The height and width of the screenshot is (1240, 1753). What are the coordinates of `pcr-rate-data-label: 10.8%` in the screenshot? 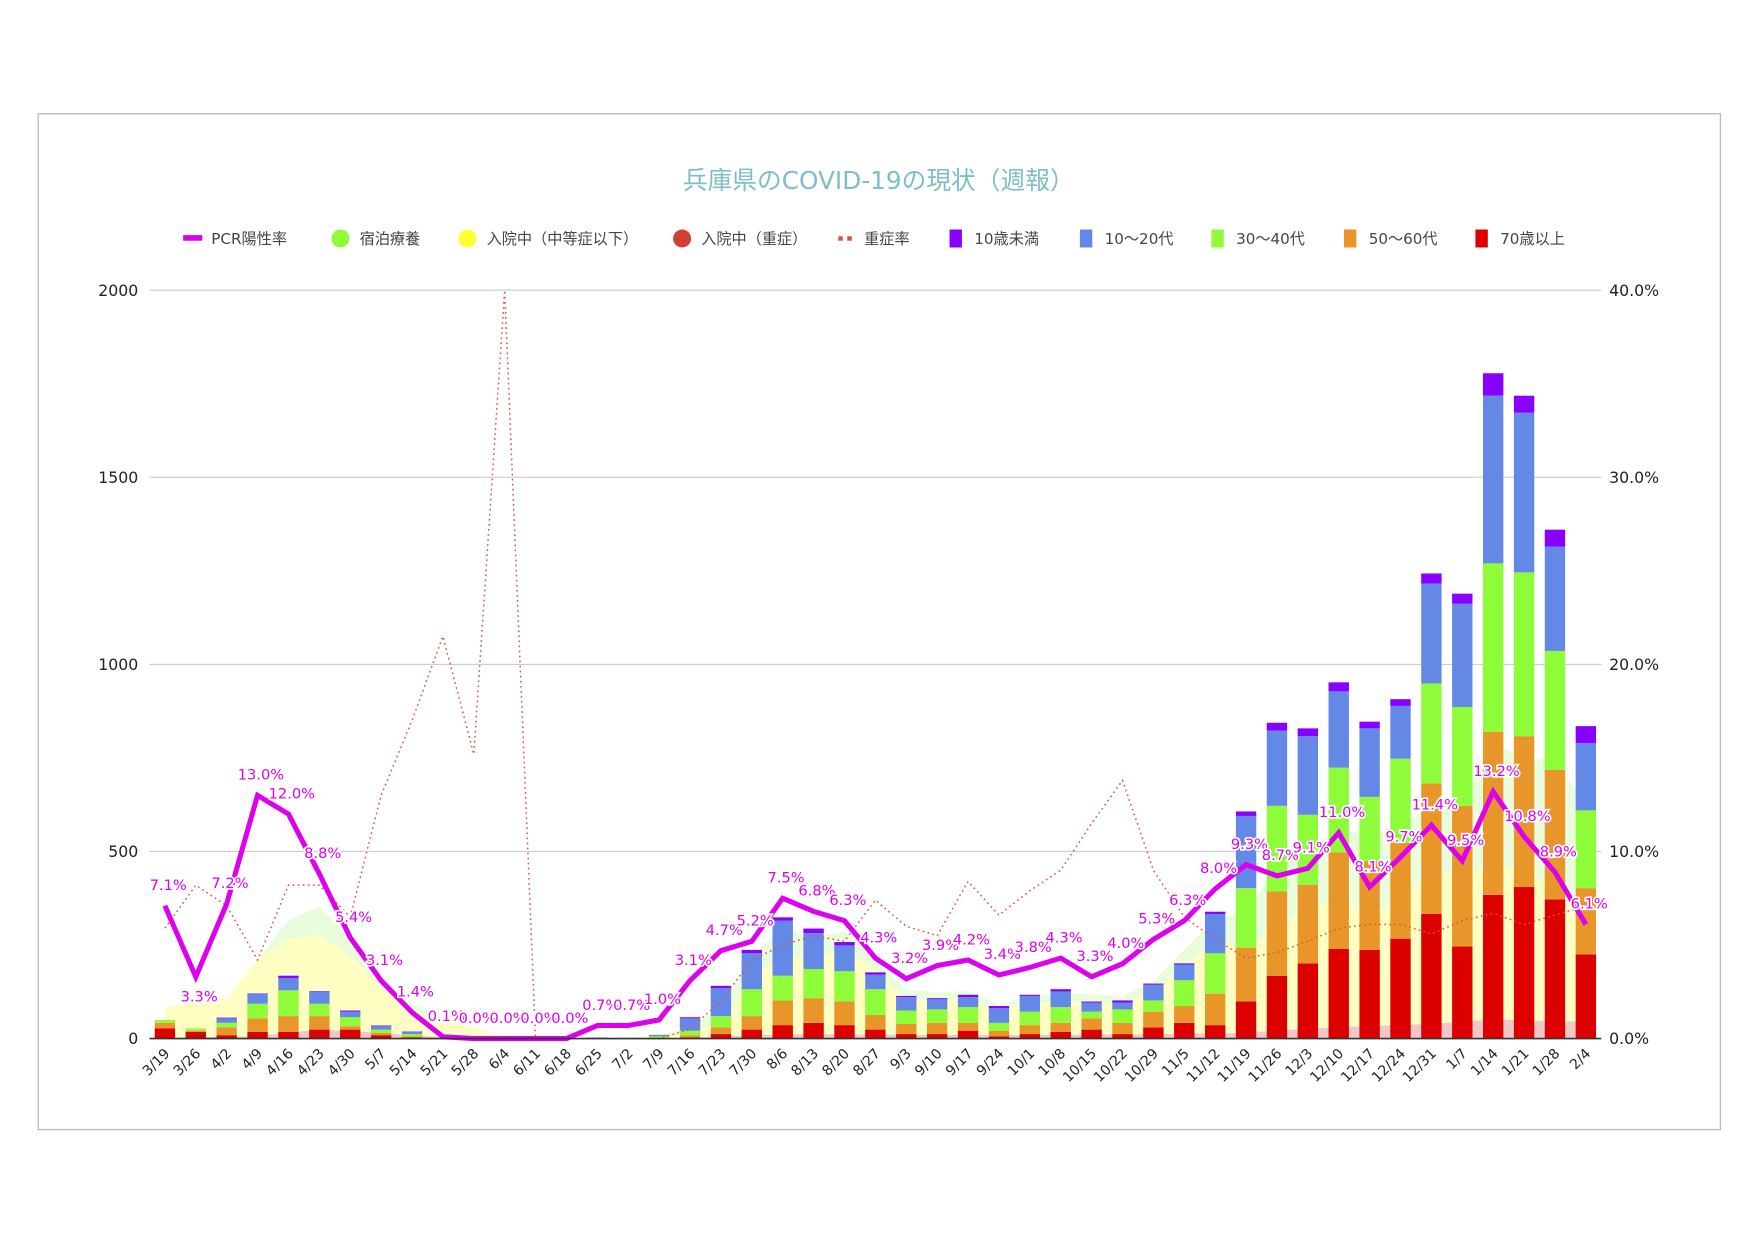 It's located at (1527, 816).